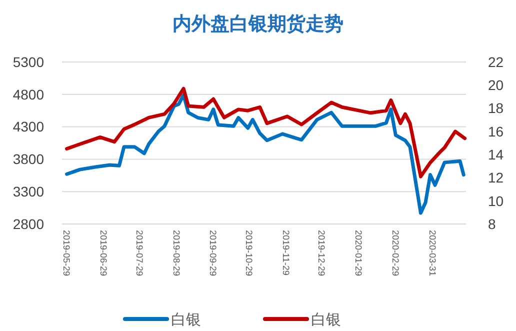  I want to click on y2-tick-label: 8, so click(492, 224).